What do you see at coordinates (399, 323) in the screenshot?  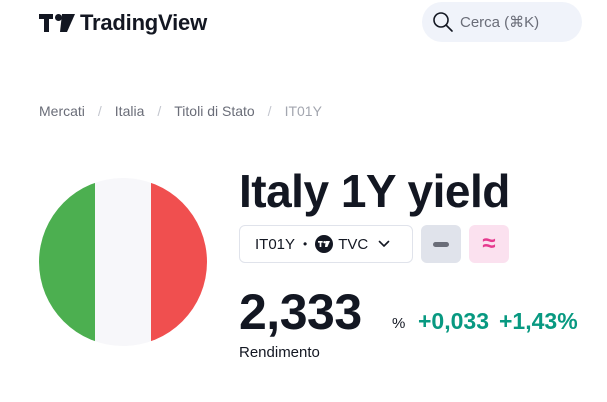 I see `price-unit: %` at bounding box center [399, 323].